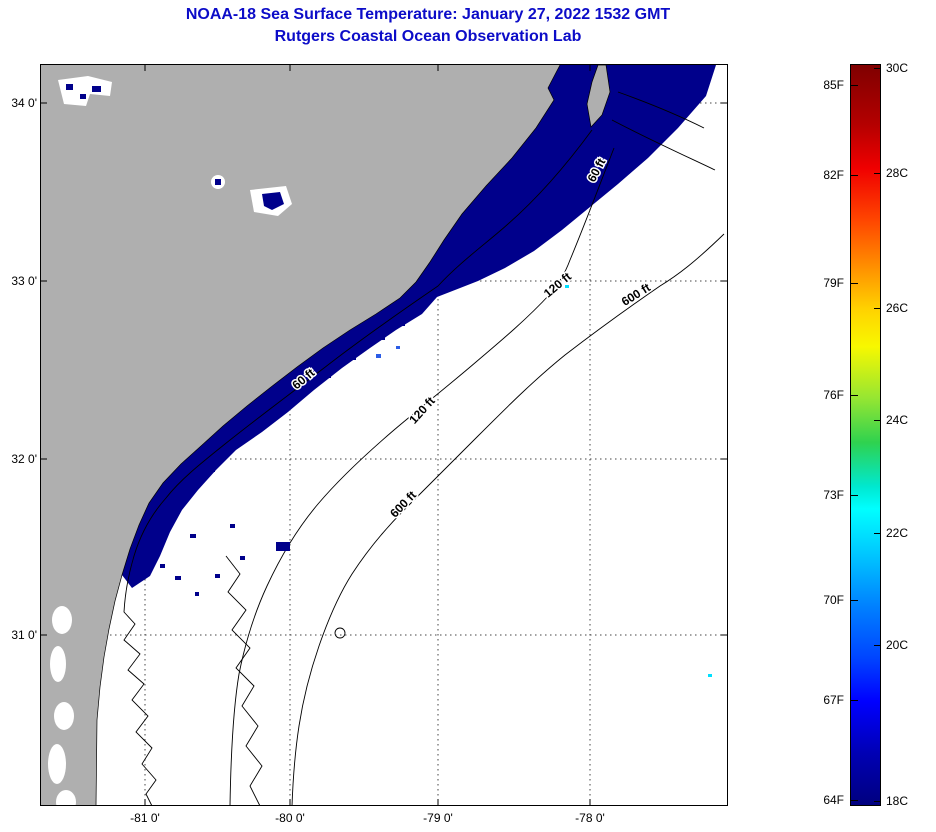  Describe the element at coordinates (829, 85) in the screenshot. I see `colorbar-tick-f: 85F` at that location.